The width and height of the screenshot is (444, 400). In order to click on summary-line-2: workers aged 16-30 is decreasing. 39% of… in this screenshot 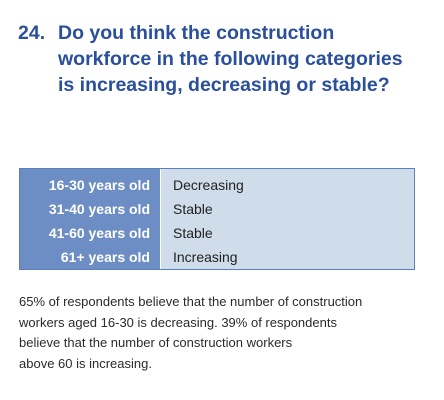, I will do `click(178, 322)`.